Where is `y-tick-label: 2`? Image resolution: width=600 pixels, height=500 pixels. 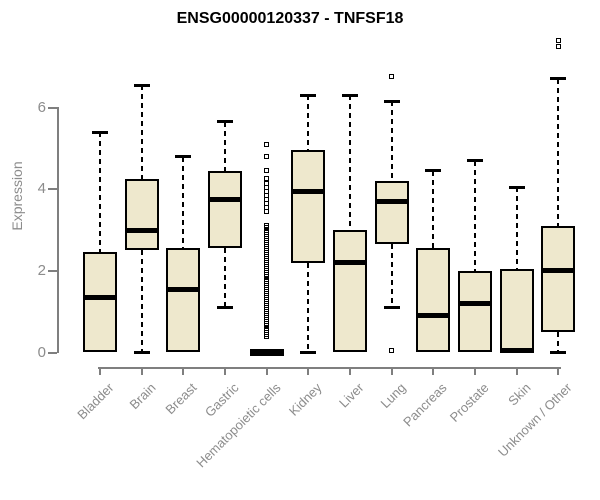 y-tick-label: 2 is located at coordinates (41, 270).